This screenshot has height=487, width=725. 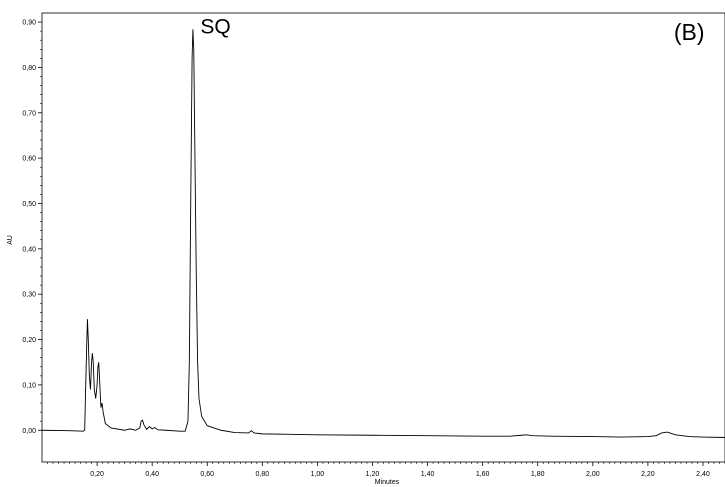 What do you see at coordinates (29, 204) in the screenshot?
I see `y-tick-label: 0,50` at bounding box center [29, 204].